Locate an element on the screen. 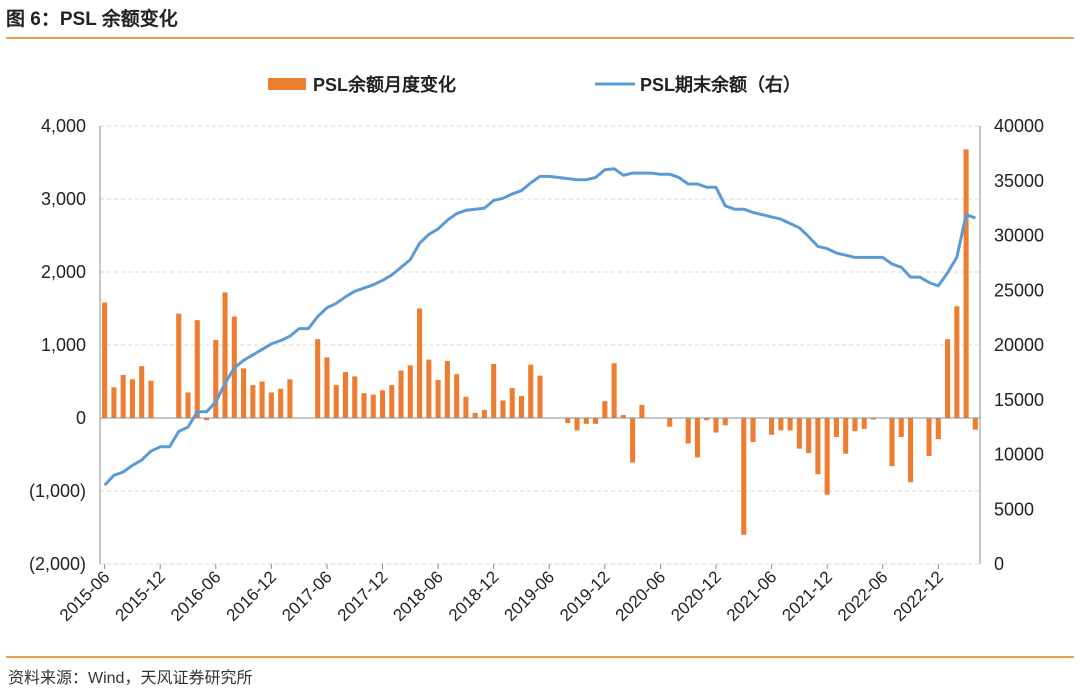 The width and height of the screenshot is (1080, 692). x-tick-label: 2016-06 is located at coordinates (196, 596).